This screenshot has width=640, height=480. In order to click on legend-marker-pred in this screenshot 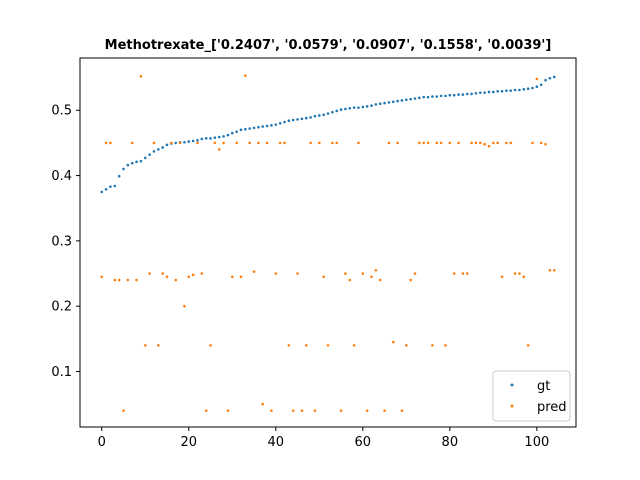, I will do `click(512, 406)`.